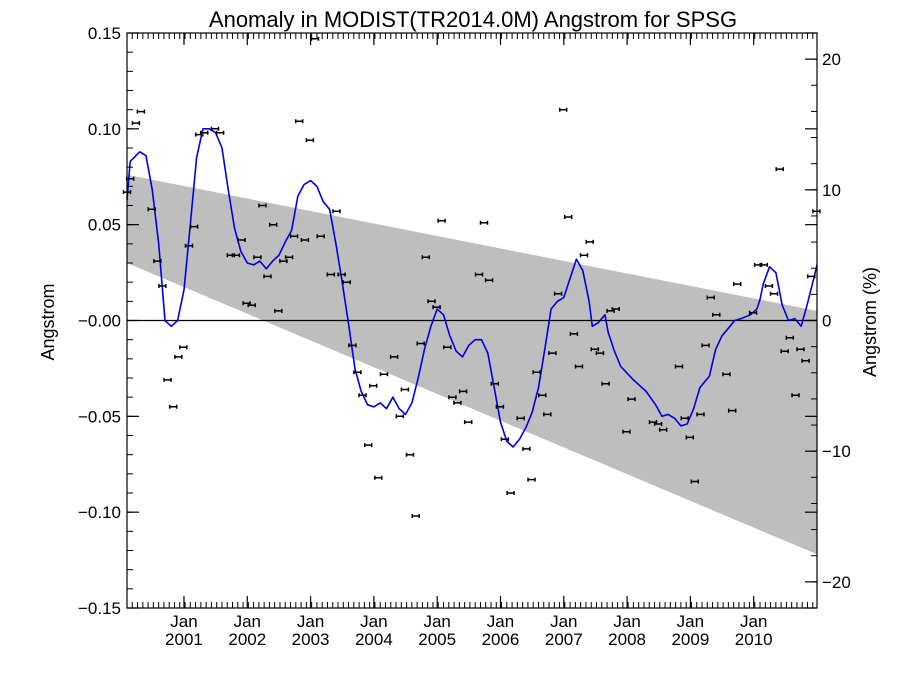 This screenshot has height=675, width=900. What do you see at coordinates (184, 639) in the screenshot?
I see `x-tick-year-label: 2001` at bounding box center [184, 639].